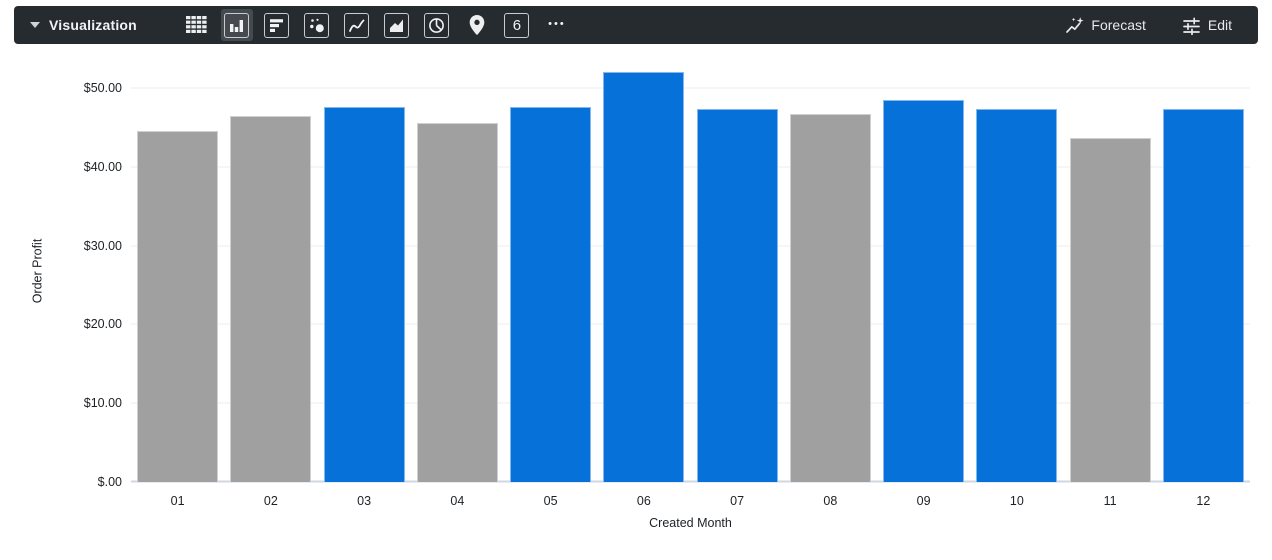  I want to click on viz-type-area-chart-button, so click(397, 25).